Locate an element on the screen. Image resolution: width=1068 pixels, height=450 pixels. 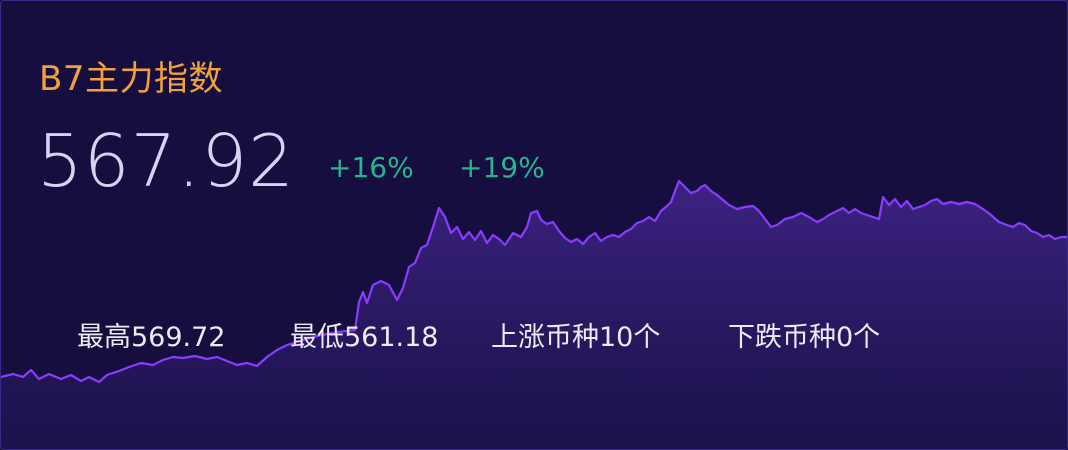
change-badge-1: +16% is located at coordinates (371, 167).